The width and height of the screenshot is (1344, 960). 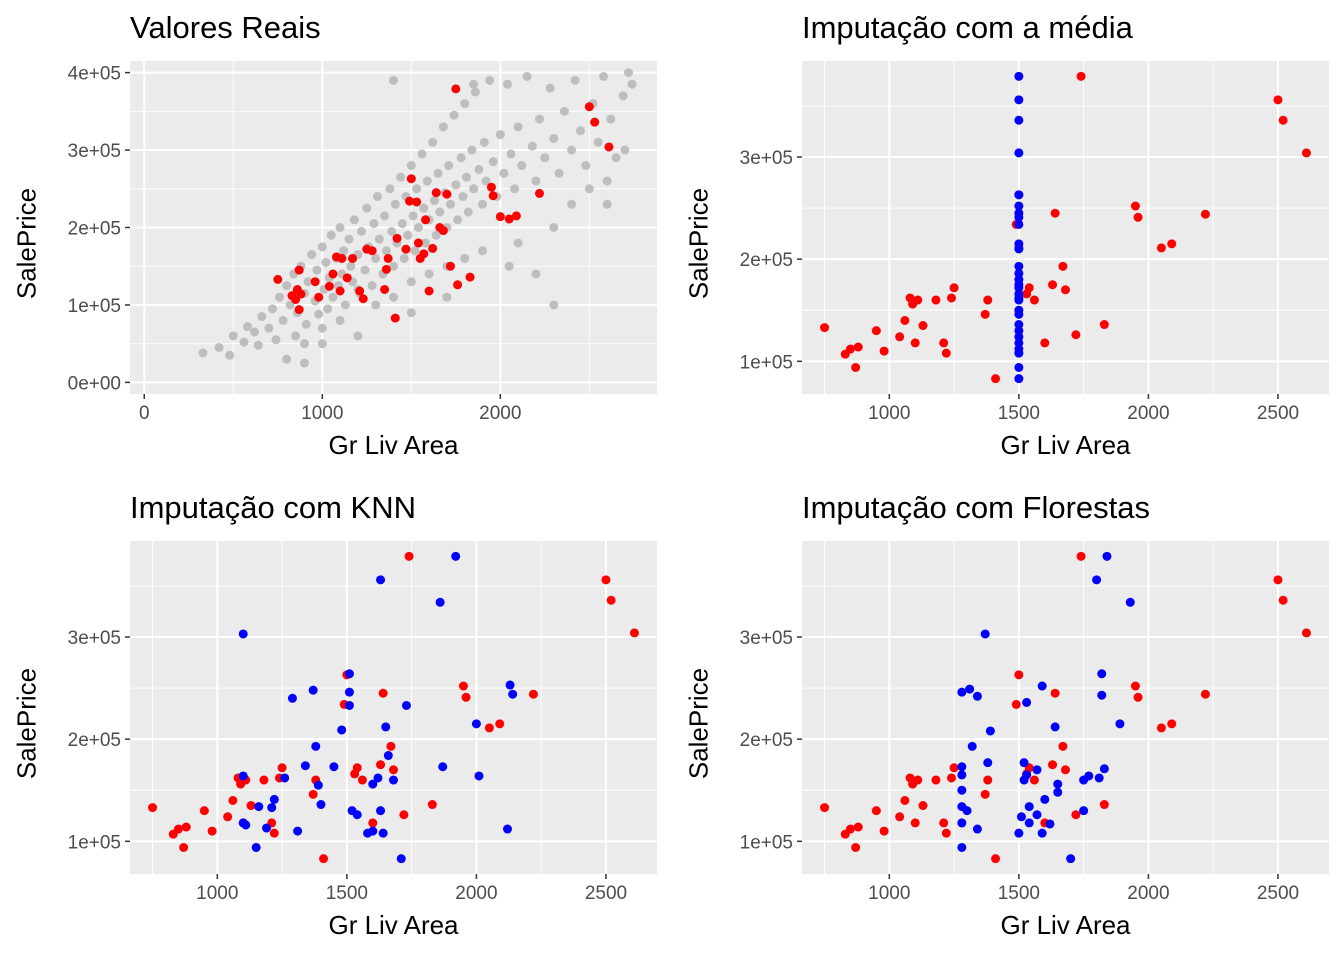 What do you see at coordinates (1278, 413) in the screenshot?
I see `x-tick-label: 2500` at bounding box center [1278, 413].